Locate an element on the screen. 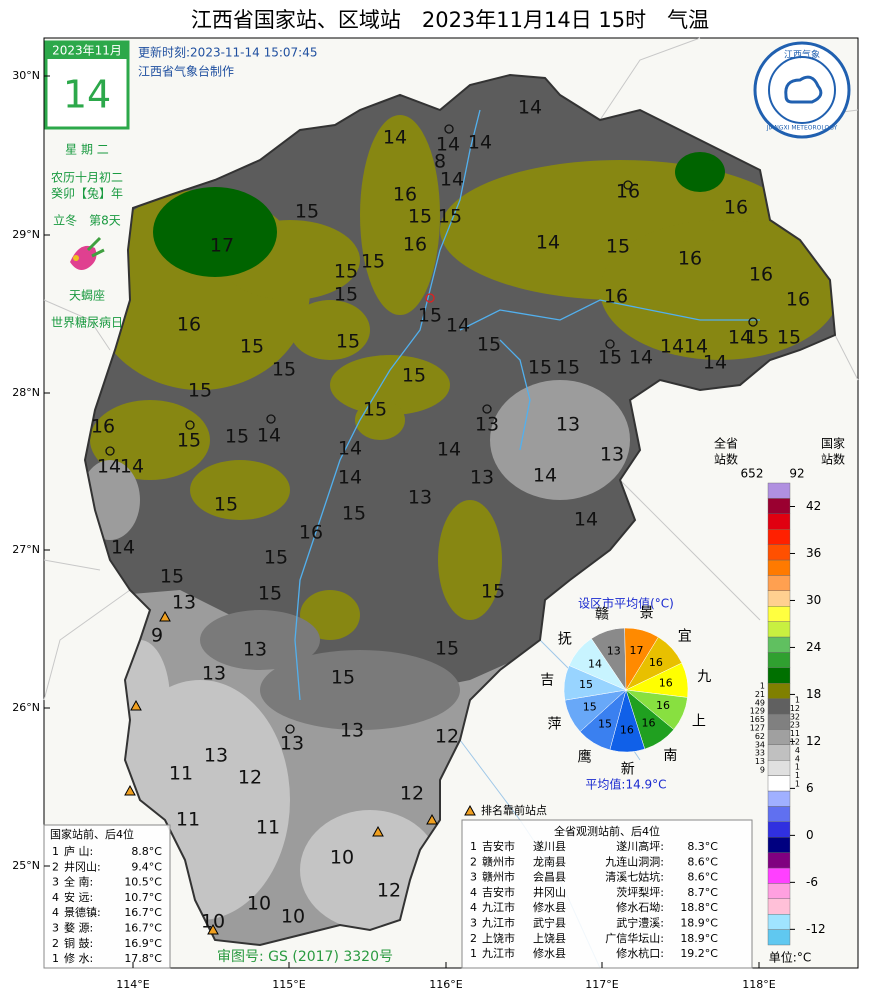  national-table is located at coordinates (107, 896).